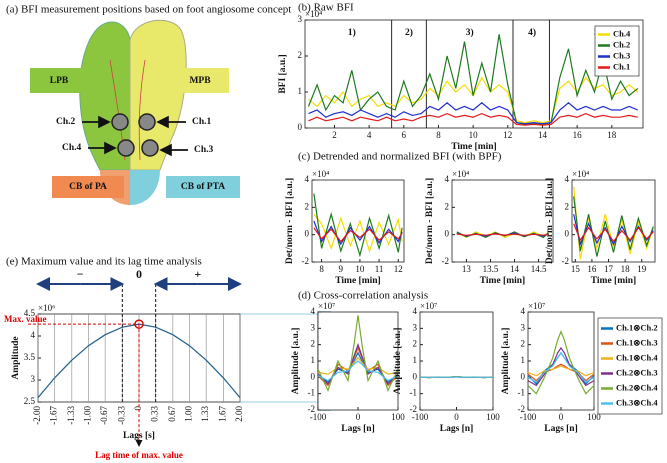 The height and width of the screenshot is (463, 667). I want to click on y-exponent: ×10⁴, so click(313, 14).